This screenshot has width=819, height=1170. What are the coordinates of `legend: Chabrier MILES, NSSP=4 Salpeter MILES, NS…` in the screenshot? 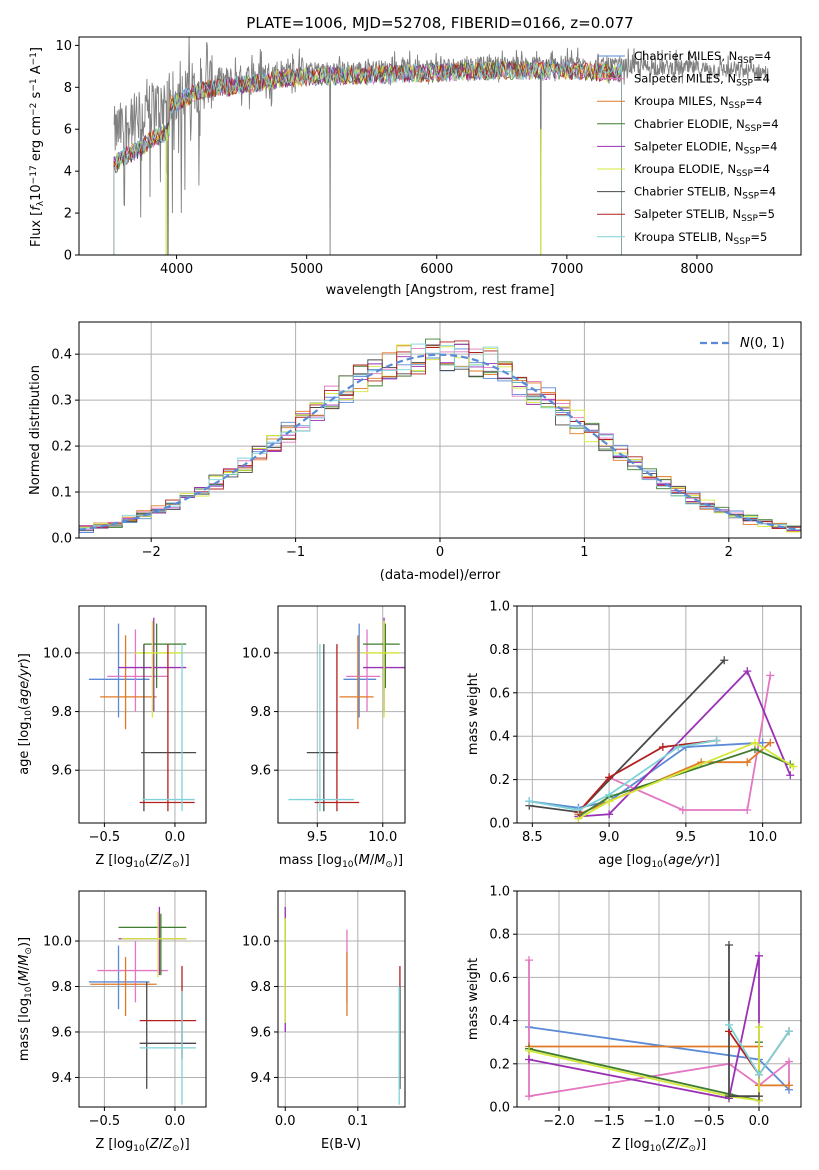 It's located at (688, 147).